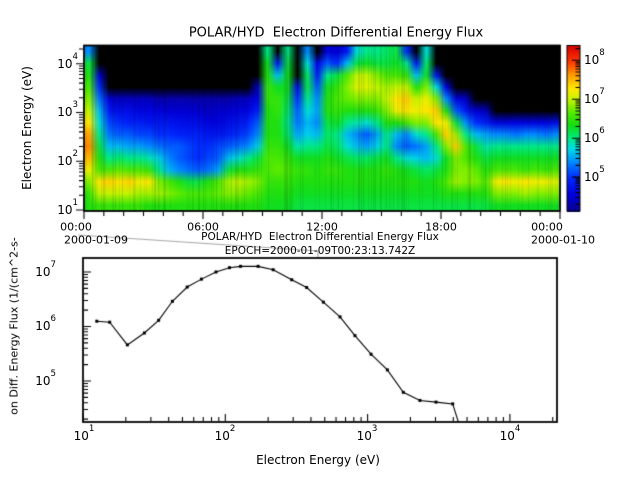 The height and width of the screenshot is (480, 640). What do you see at coordinates (76, 227) in the screenshot?
I see `top-x-tick-0000-left: 00:00` at bounding box center [76, 227].